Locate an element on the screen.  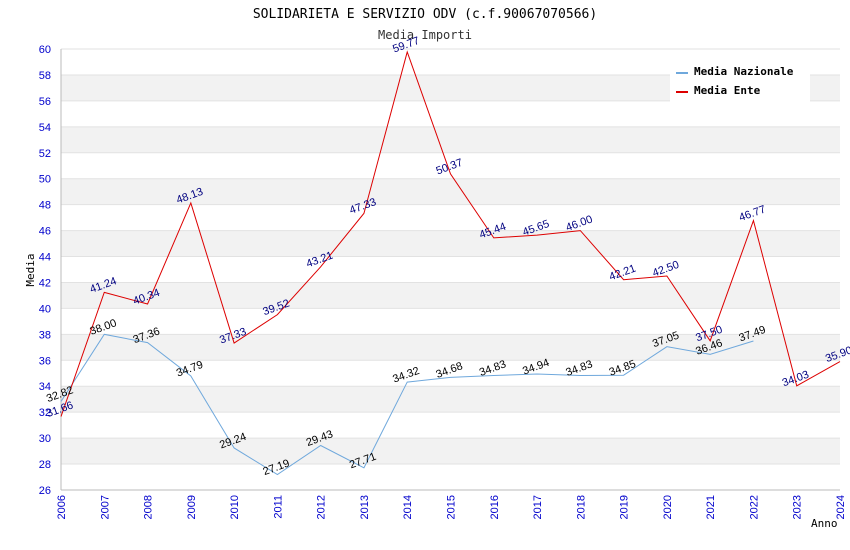
y-axis-ticks: 26 28 30 32 34 36 38 40 42 44 46 48 50 52 54 56 58 60 is located at coordinates (45, 270).